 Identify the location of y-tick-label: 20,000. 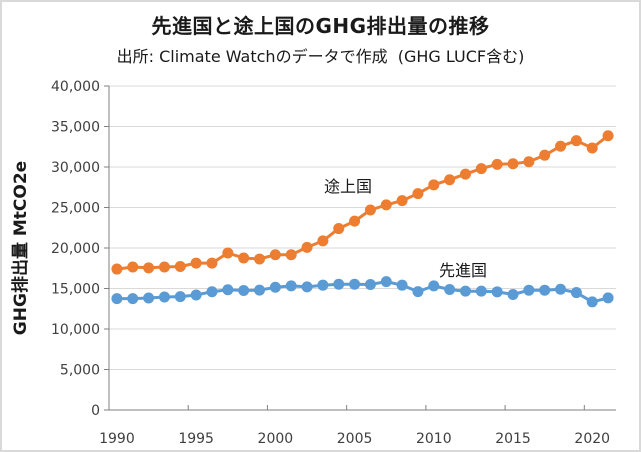
(75, 249).